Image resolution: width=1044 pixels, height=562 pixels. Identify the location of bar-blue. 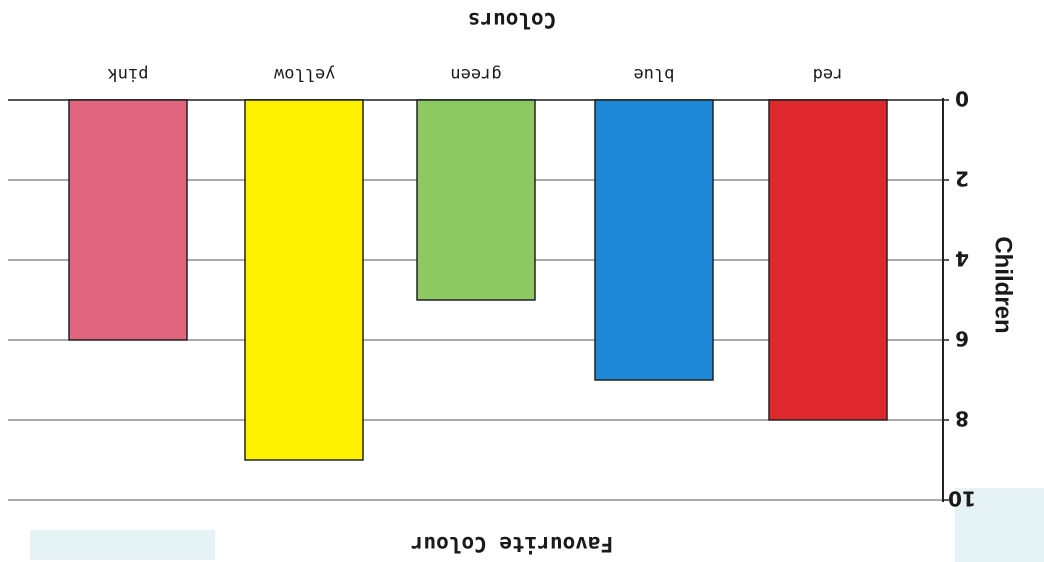
(654, 240).